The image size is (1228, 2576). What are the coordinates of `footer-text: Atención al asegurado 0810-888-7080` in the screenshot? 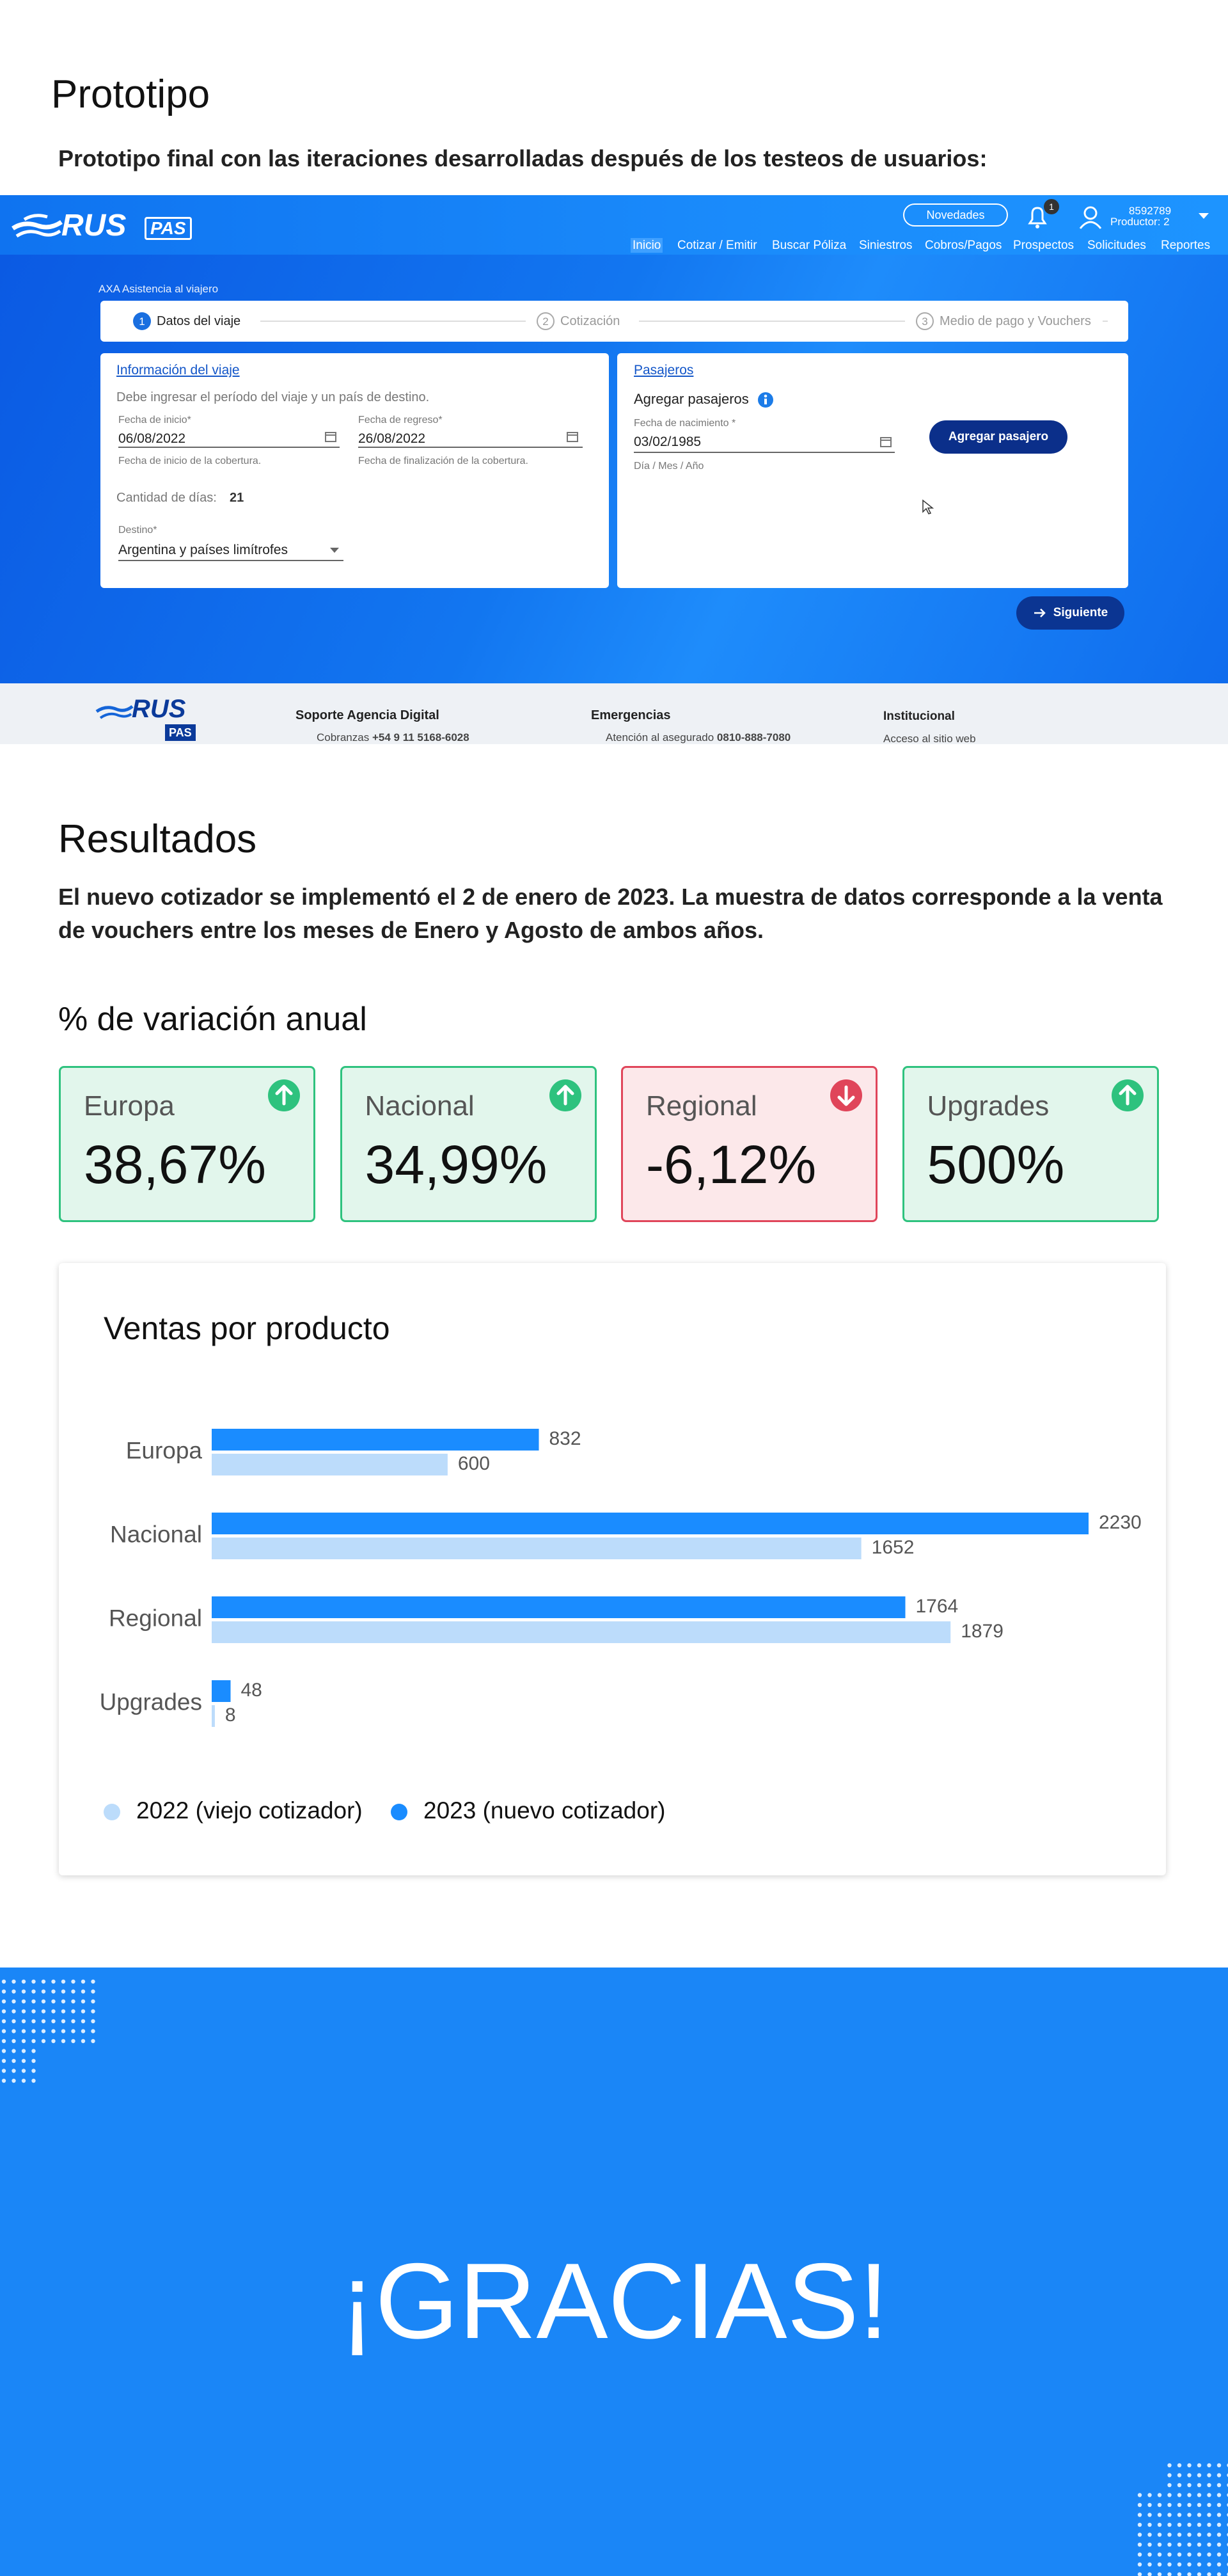 It's located at (698, 738).